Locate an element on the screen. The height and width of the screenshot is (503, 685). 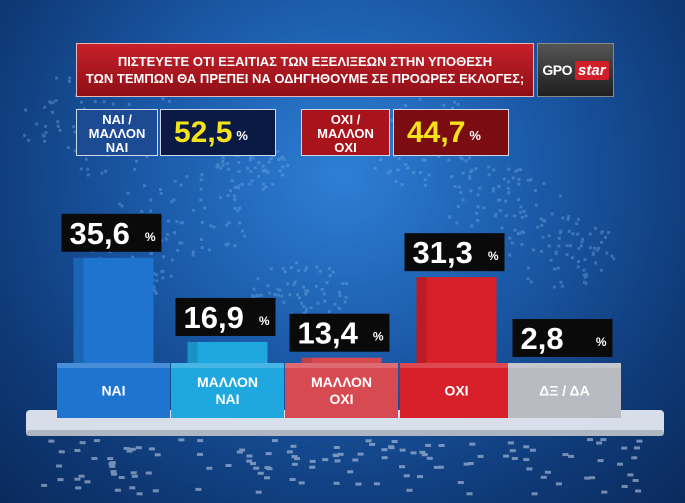
total-no-label-line: ΟΧΙ / is located at coordinates (345, 119).